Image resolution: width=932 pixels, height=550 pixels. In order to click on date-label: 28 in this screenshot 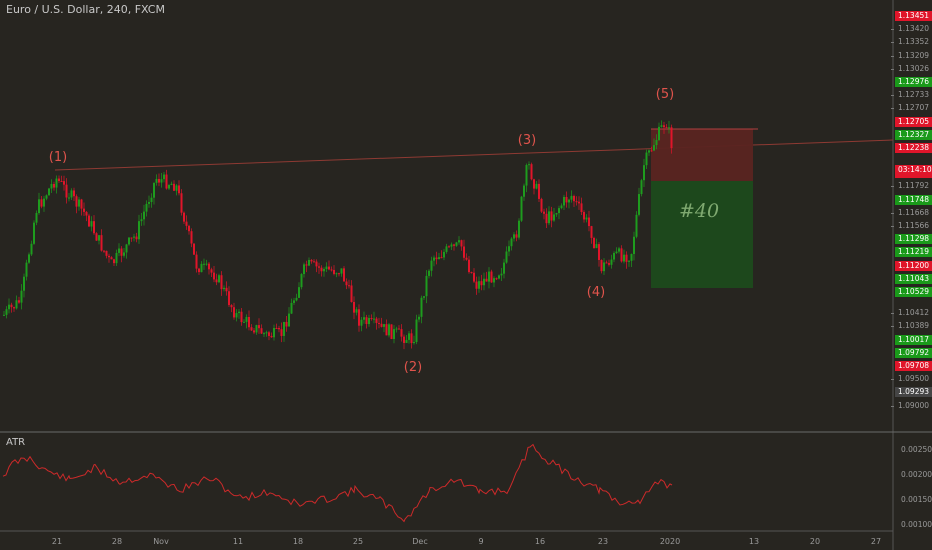, I will do `click(117, 541)`.